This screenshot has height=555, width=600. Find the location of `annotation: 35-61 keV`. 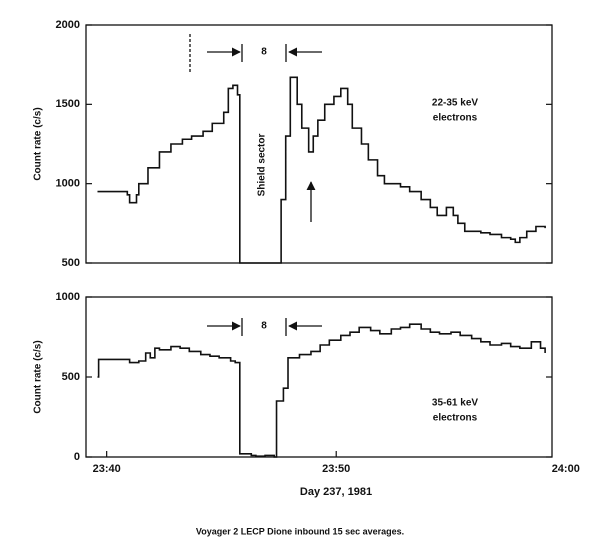

annotation: 35-61 keV is located at coordinates (455, 403).